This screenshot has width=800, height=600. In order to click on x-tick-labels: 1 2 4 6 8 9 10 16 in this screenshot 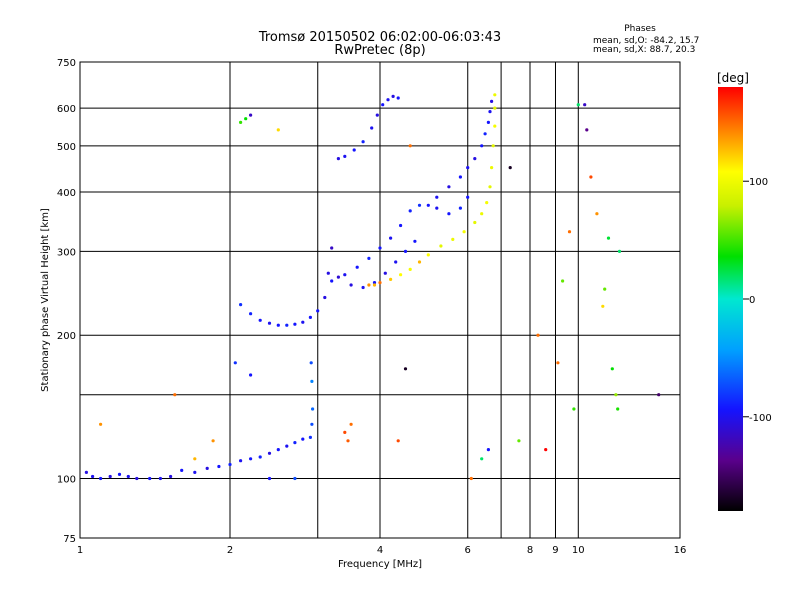, I will do `click(382, 550)`.